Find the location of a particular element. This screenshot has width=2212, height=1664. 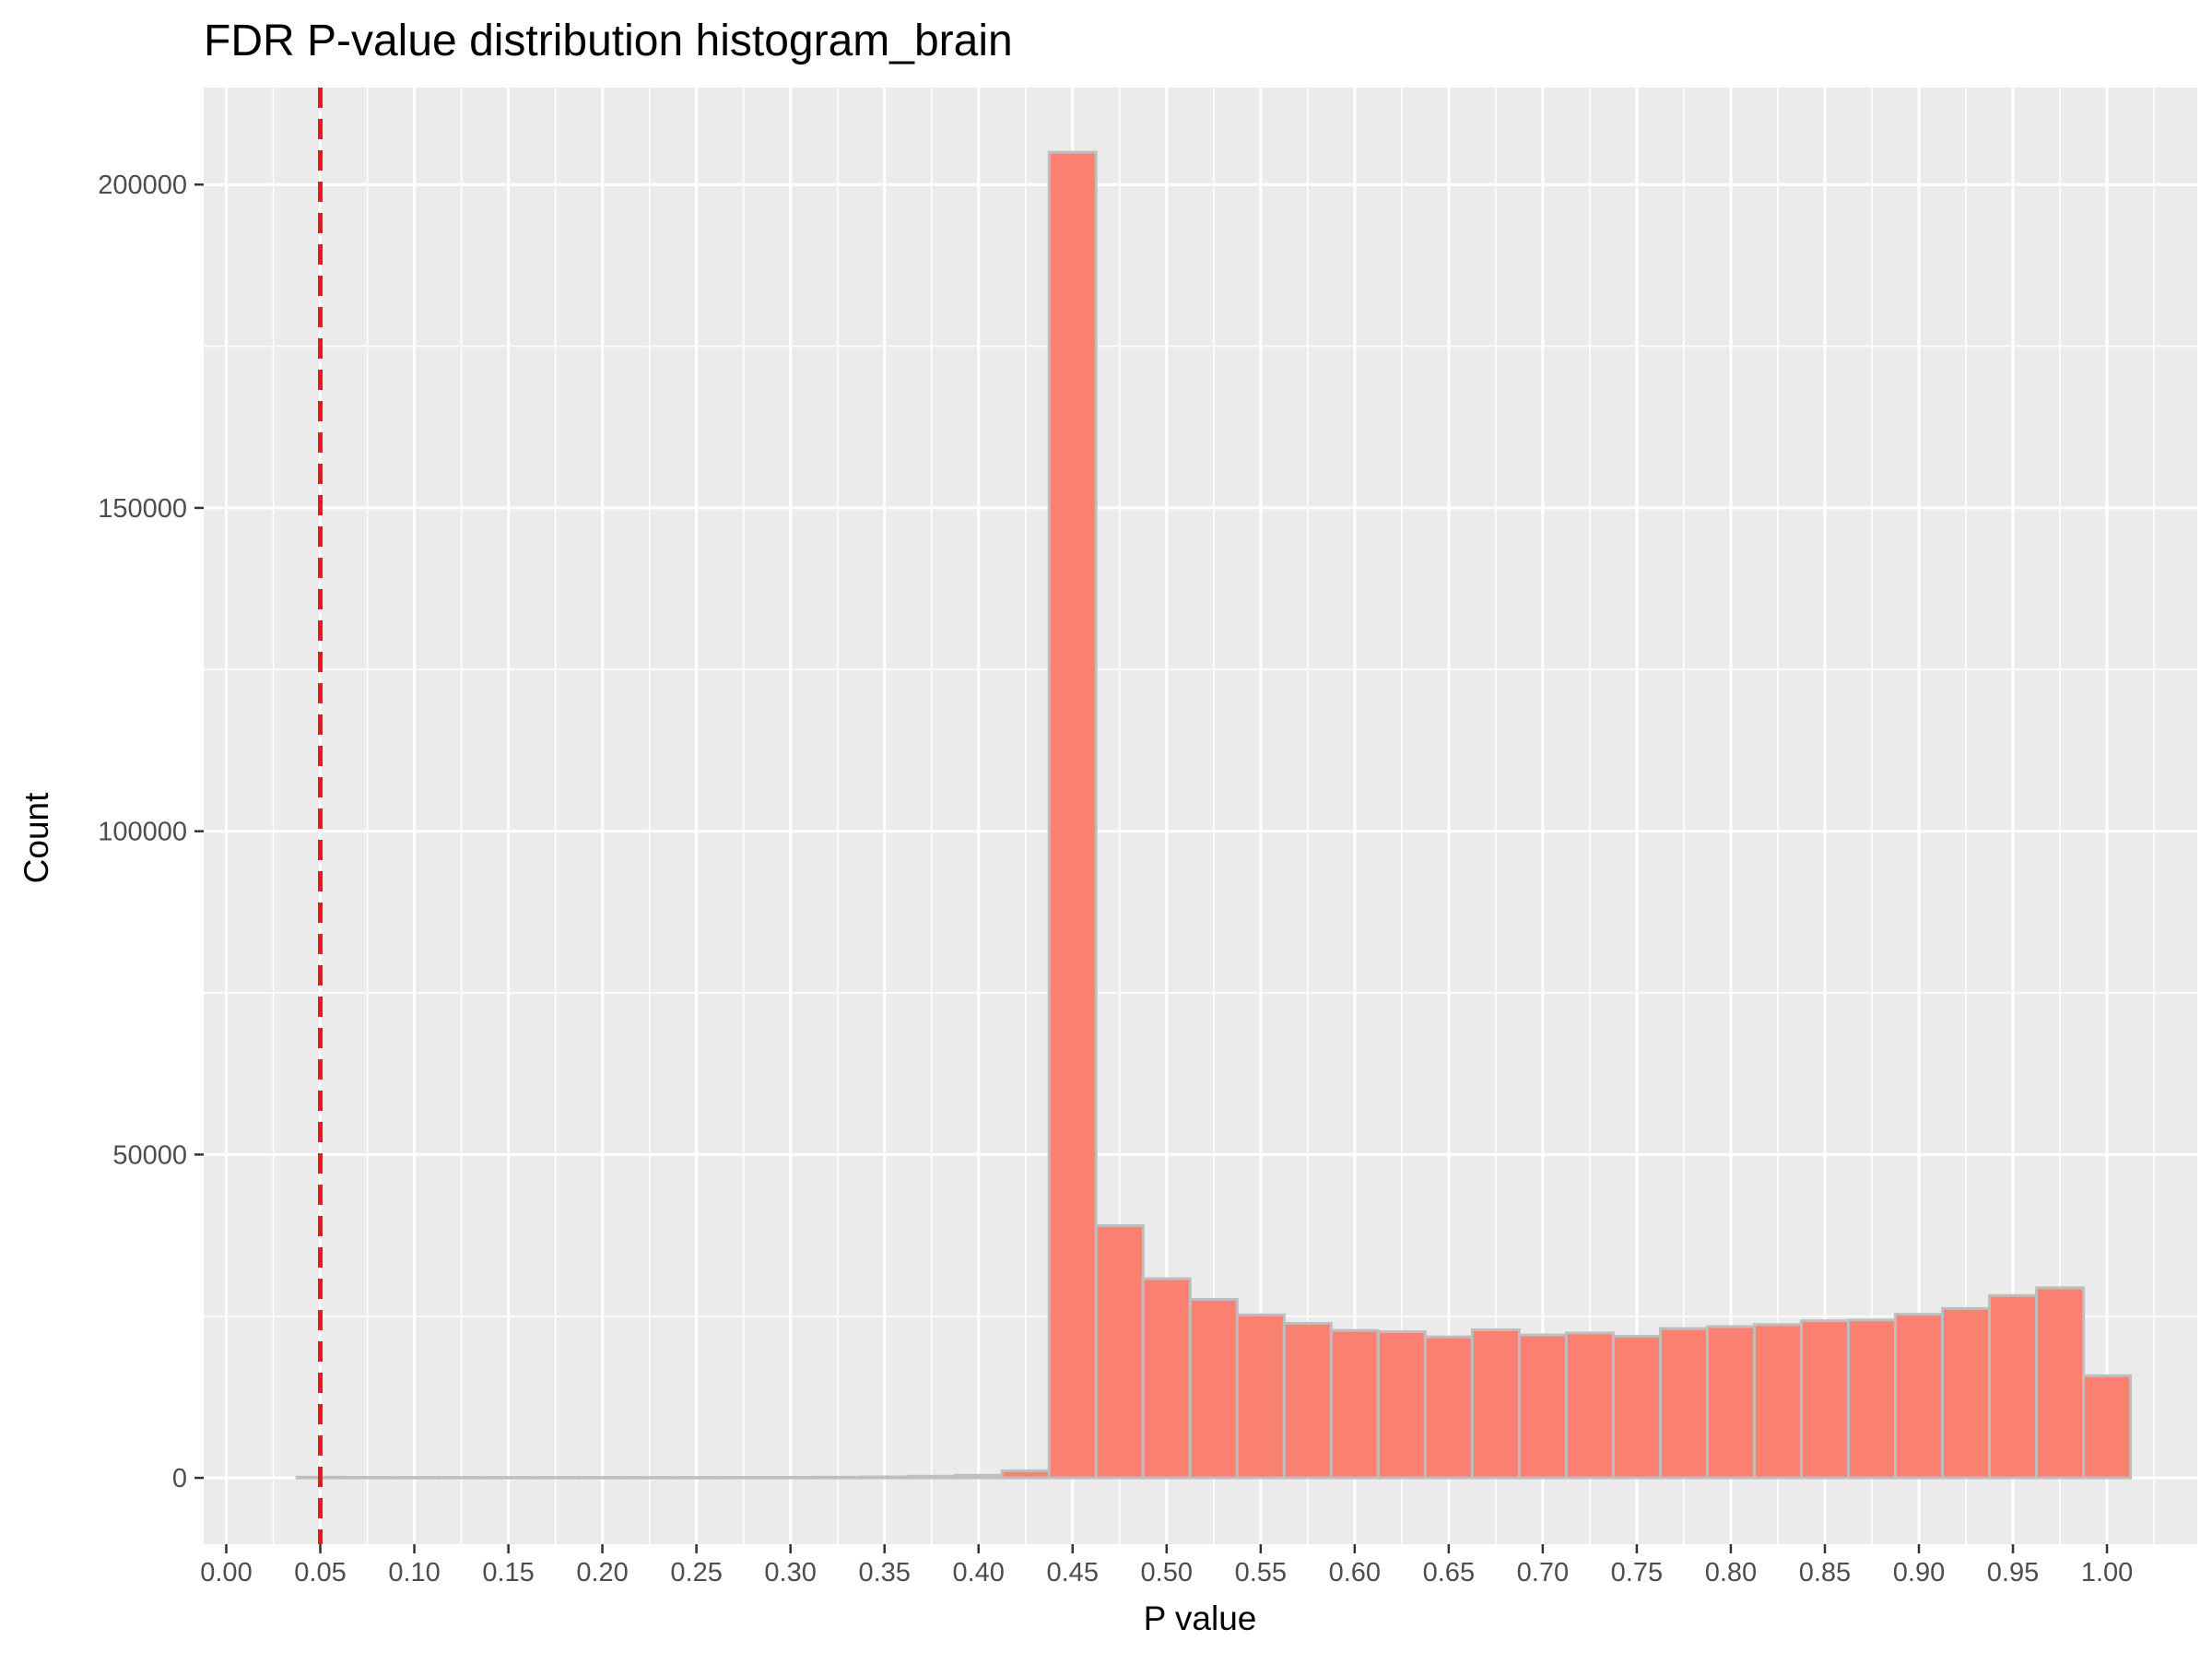

x-tick-label: 0.60 is located at coordinates (1355, 1572).